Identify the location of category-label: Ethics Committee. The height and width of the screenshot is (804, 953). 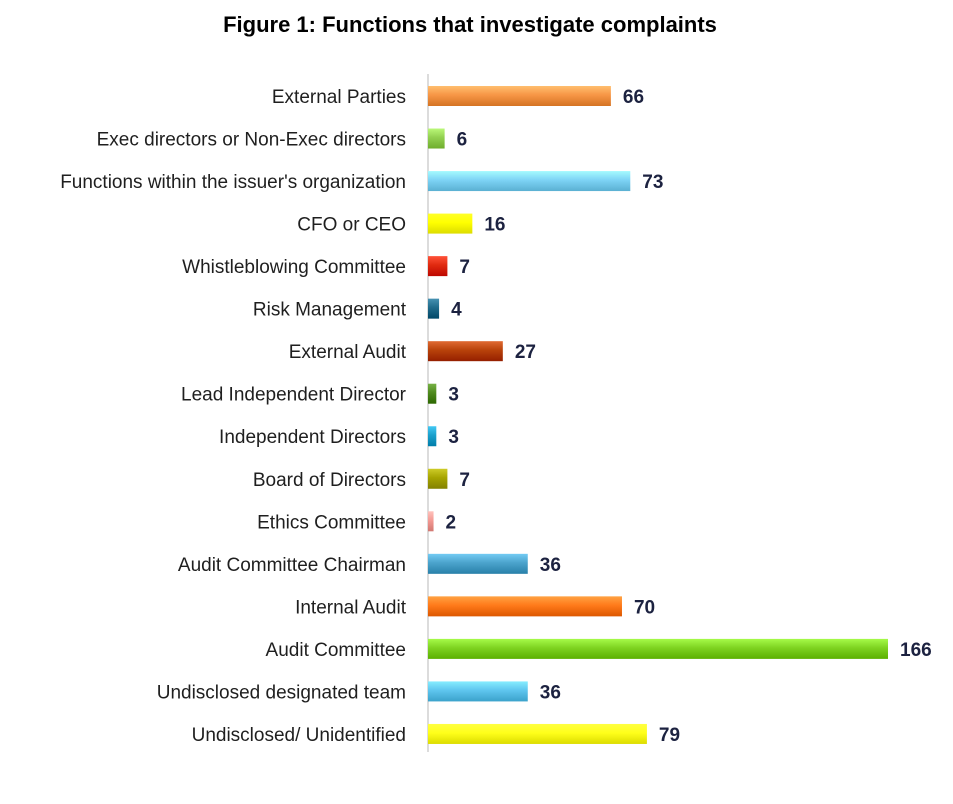
(331, 522).